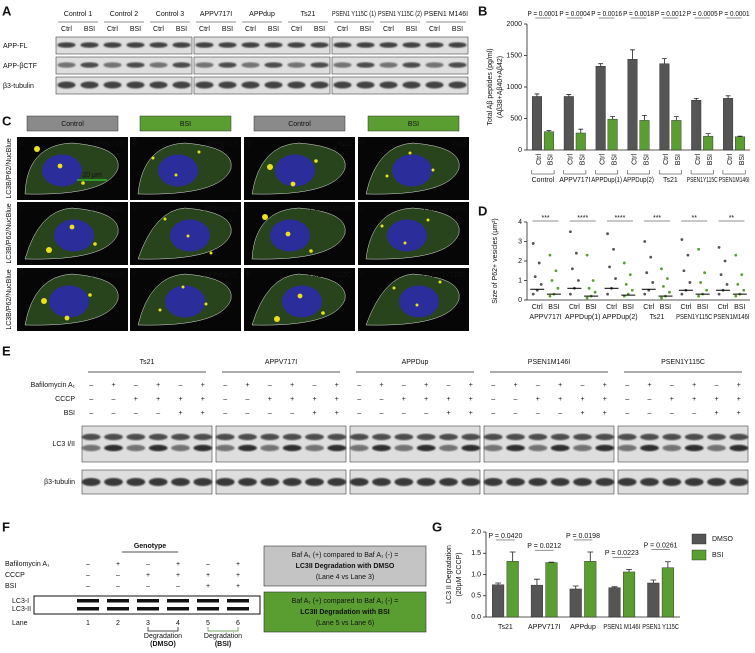 This screenshot has width=755, height=653. Describe the element at coordinates (702, 14) in the screenshot. I see `p-value: P = 0.0005` at that location.